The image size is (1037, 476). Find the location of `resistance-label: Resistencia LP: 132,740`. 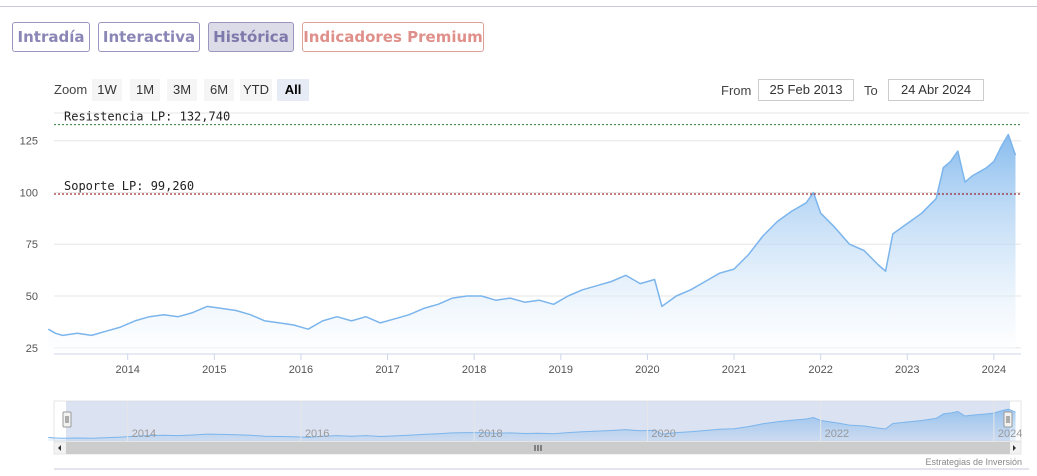

resistance-label: Resistencia LP: 132,740 is located at coordinates (147, 117).